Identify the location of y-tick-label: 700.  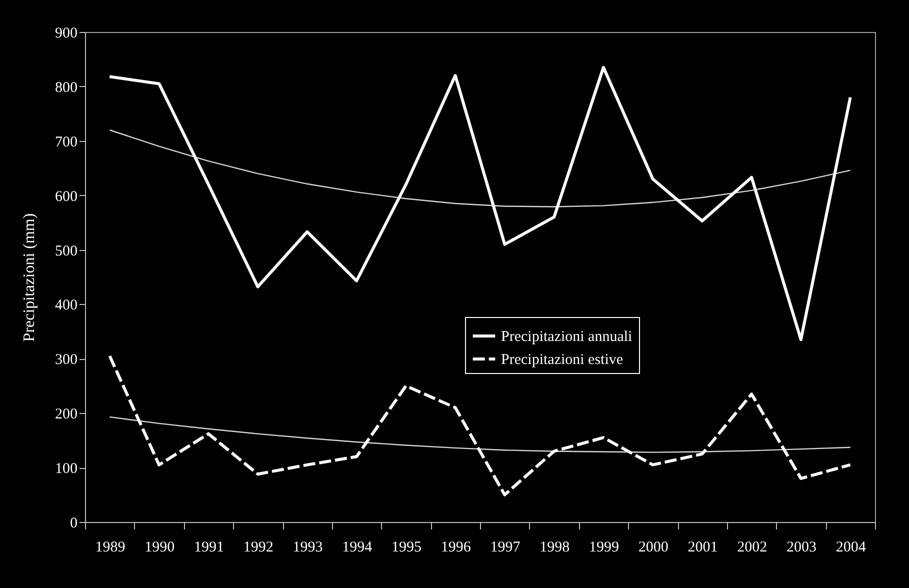
(66, 142).